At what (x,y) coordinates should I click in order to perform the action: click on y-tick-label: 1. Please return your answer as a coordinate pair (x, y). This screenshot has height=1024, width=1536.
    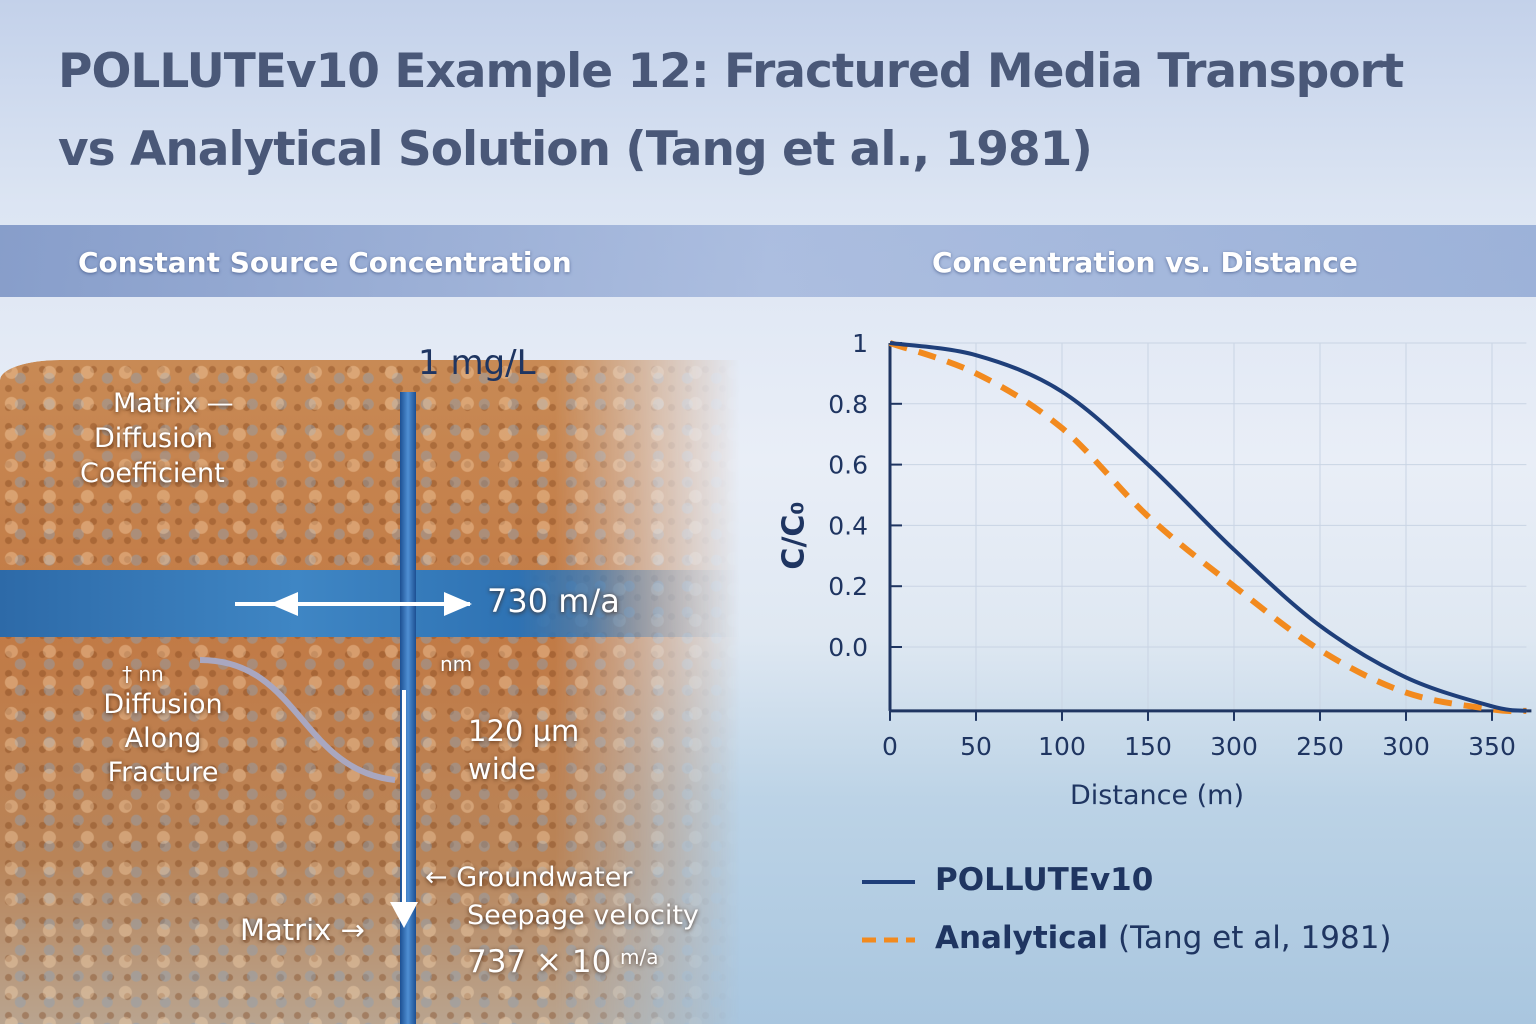
    Looking at the image, I should click on (860, 343).